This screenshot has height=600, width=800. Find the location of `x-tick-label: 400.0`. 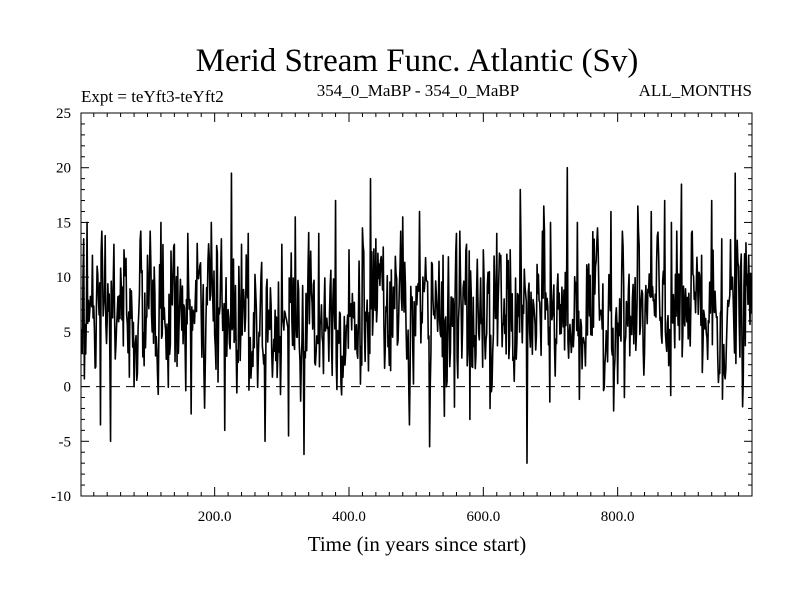

x-tick-label: 400.0 is located at coordinates (349, 517).